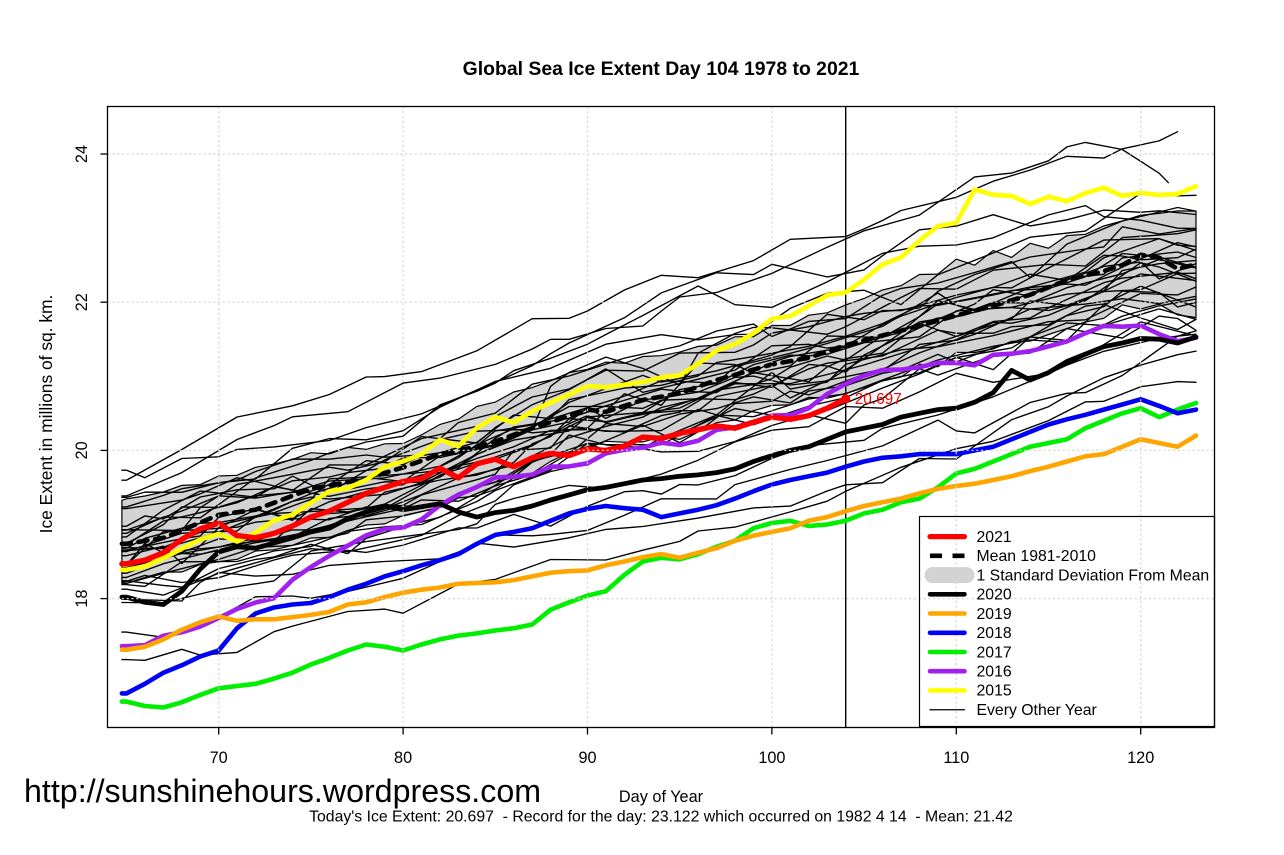 This screenshot has height=855, width=1284. What do you see at coordinates (1140, 758) in the screenshot?
I see `svg-text: 120` at bounding box center [1140, 758].